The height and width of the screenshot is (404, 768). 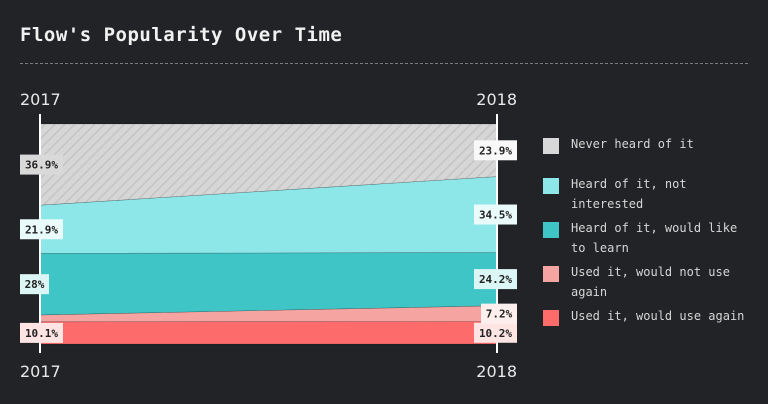 What do you see at coordinates (629, 194) in the screenshot?
I see `legend-label: Heard of it, not interested` at bounding box center [629, 194].